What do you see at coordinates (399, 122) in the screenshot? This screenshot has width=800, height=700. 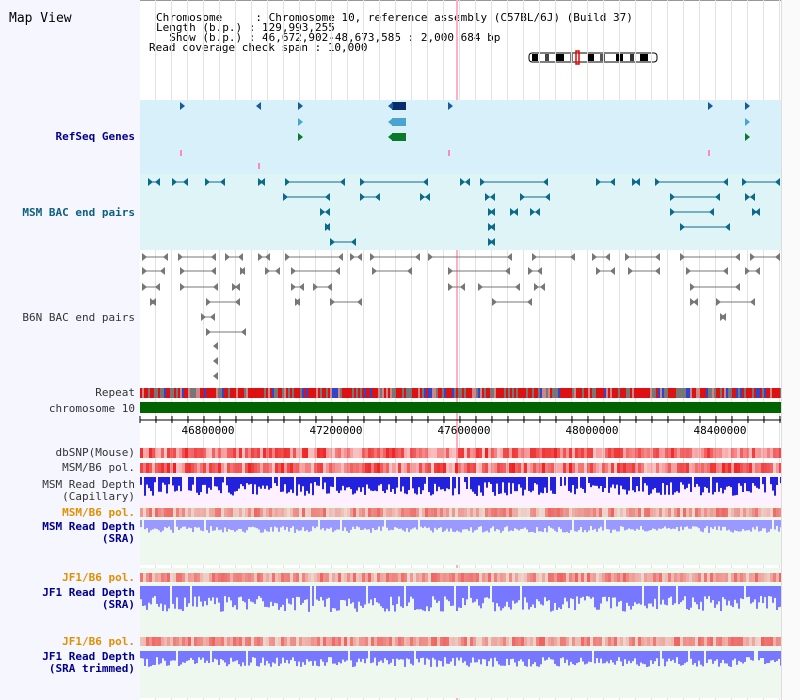 I see `gene-block` at bounding box center [399, 122].